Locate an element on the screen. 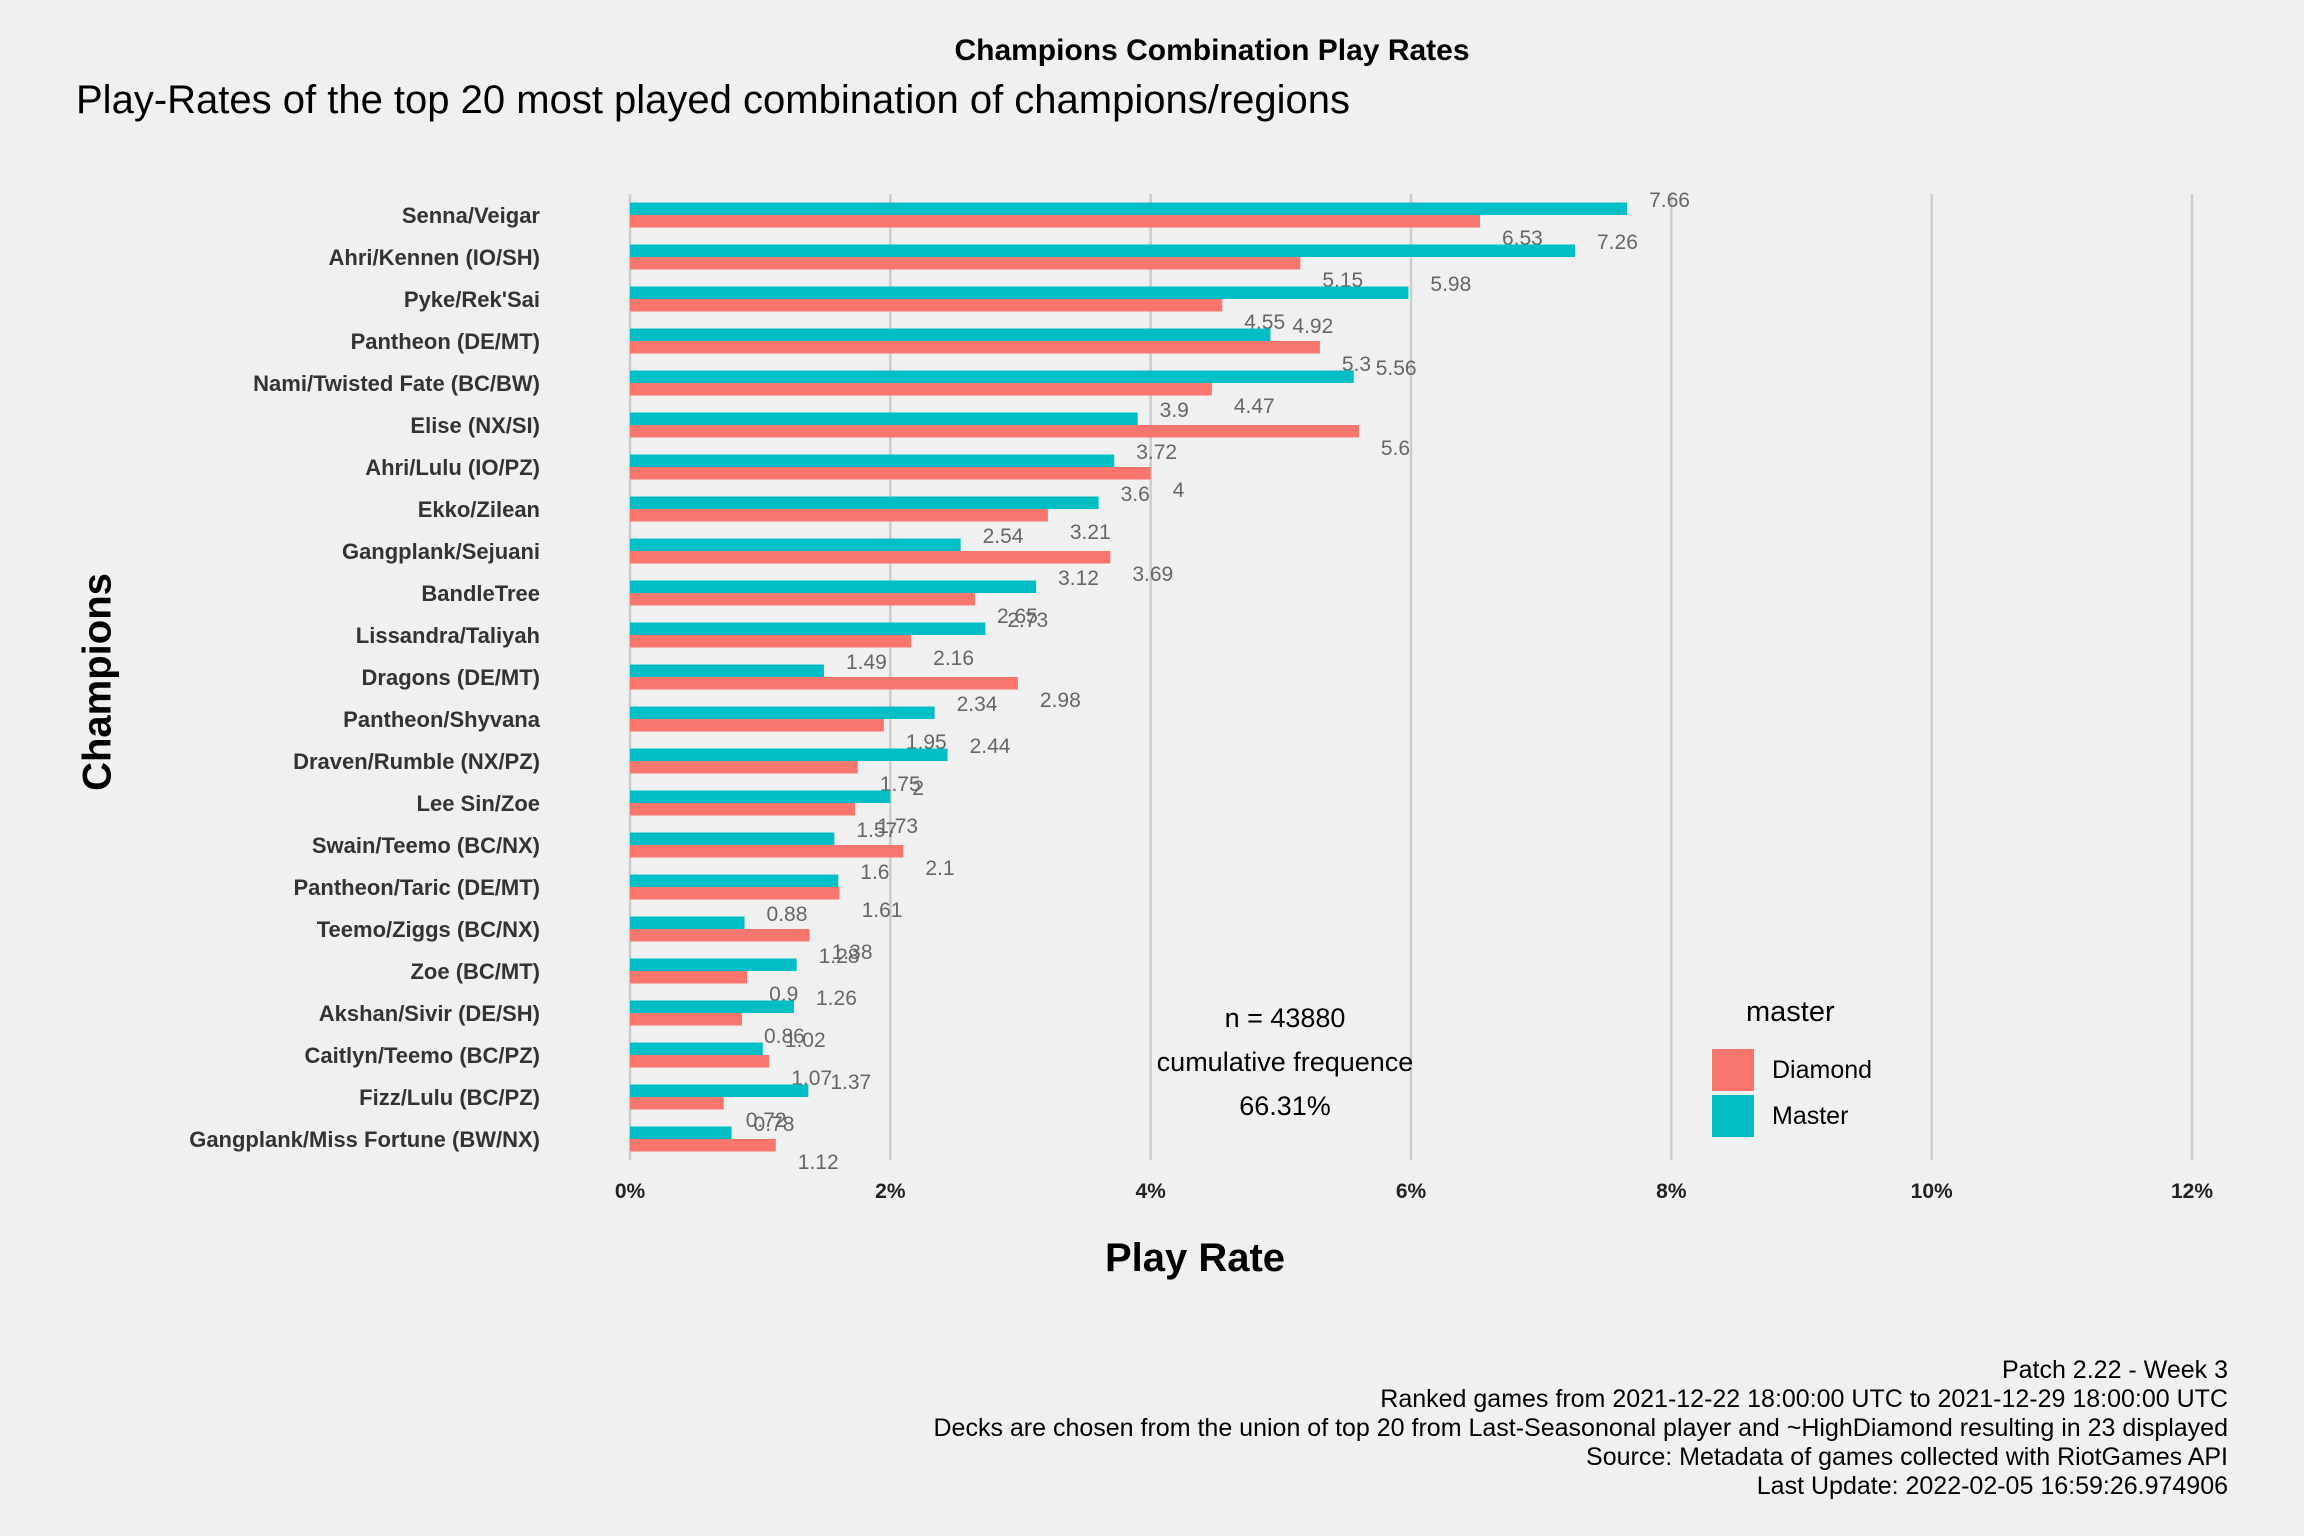  y-tick-label: Akshan/Sivir (DE/SH) is located at coordinates (429, 1013).